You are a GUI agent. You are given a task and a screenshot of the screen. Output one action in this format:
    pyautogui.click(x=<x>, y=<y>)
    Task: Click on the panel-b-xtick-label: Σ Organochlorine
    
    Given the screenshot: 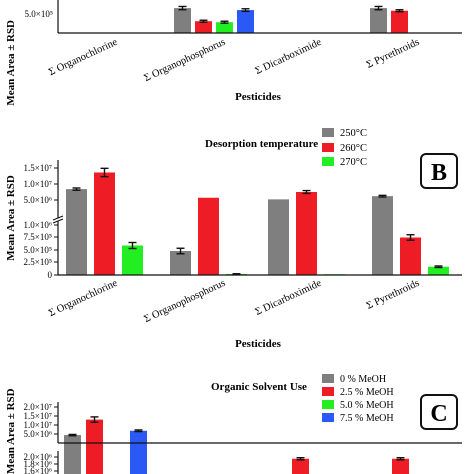 What is the action you would take?
    pyautogui.click(x=83, y=299)
    